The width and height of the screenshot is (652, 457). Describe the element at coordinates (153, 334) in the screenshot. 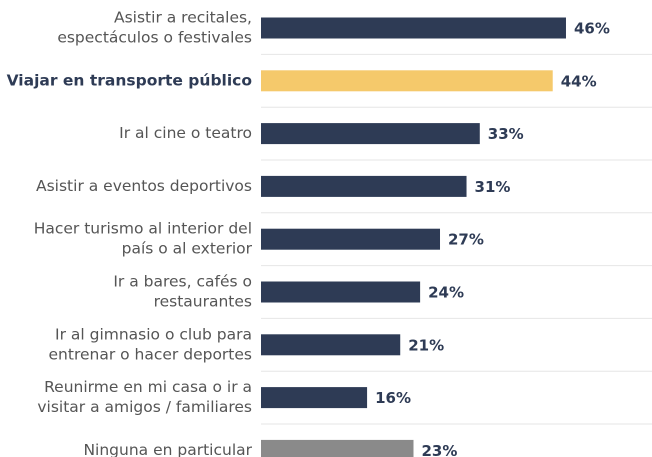

I see `category-label: Ir al gimnasio o club para` at that location.